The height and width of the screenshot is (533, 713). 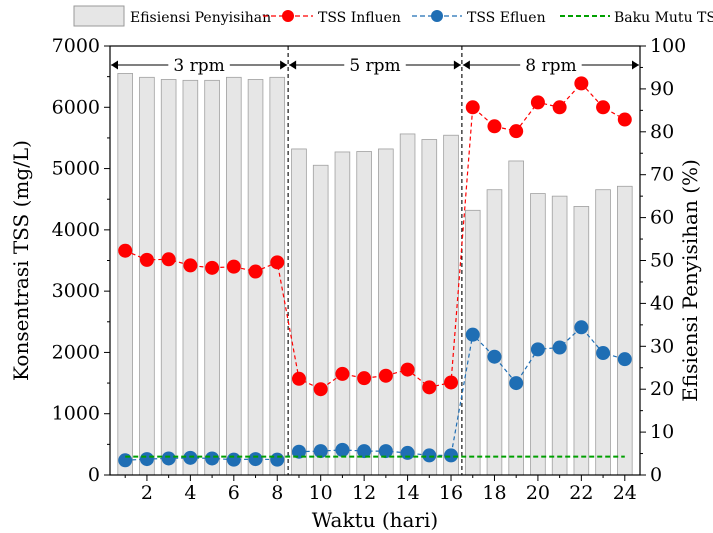 I want to click on y-right-tick-label: 100, so click(x=668, y=46).